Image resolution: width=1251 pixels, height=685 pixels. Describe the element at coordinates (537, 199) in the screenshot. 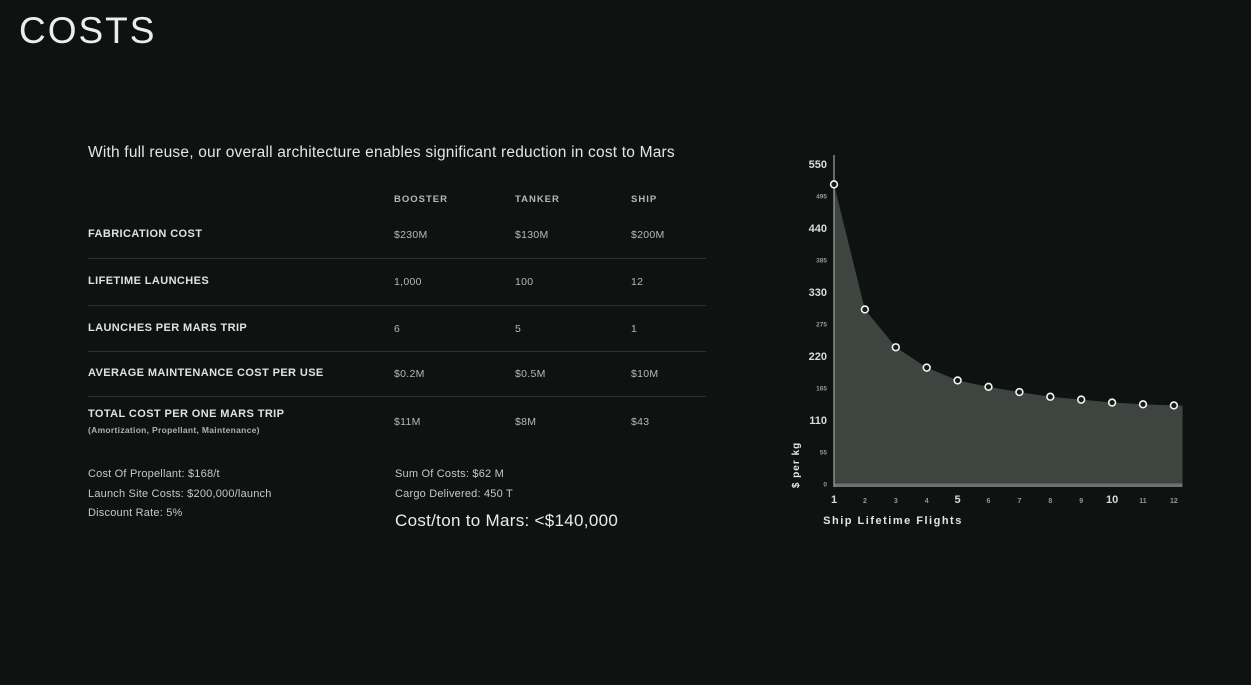

I see `column-header-tanker: TANKER` at that location.